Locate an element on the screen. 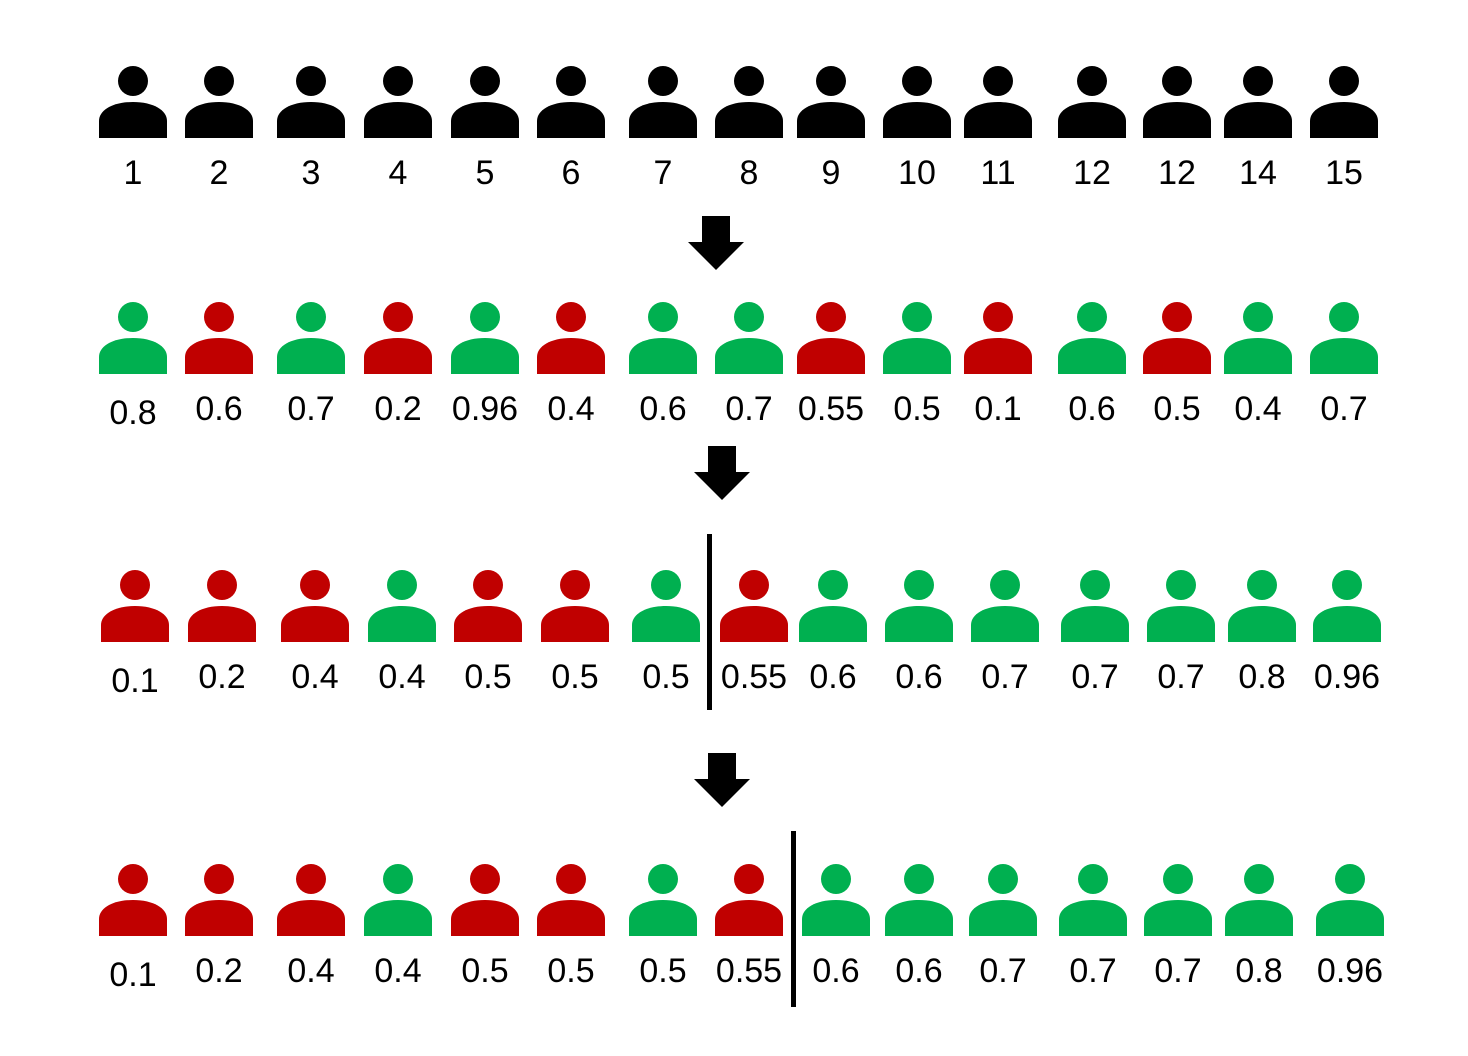 The image size is (1468, 1056). person-label: 14 is located at coordinates (1258, 173).